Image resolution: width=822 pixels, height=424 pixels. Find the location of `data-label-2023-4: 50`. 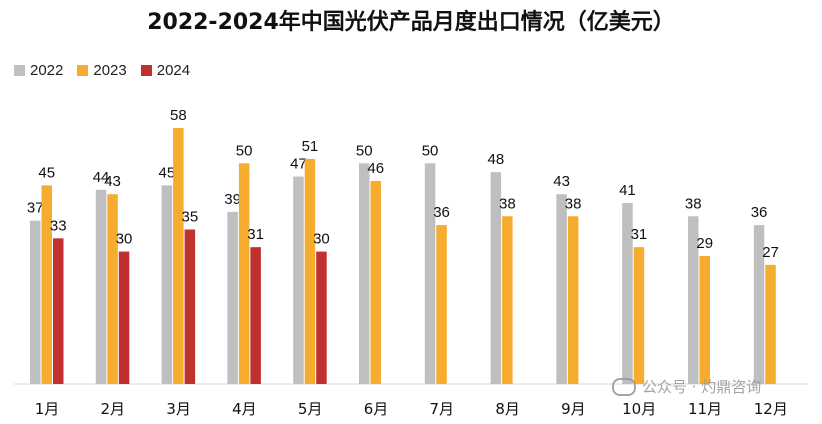

data-label-2023-4: 50 is located at coordinates (244, 150).